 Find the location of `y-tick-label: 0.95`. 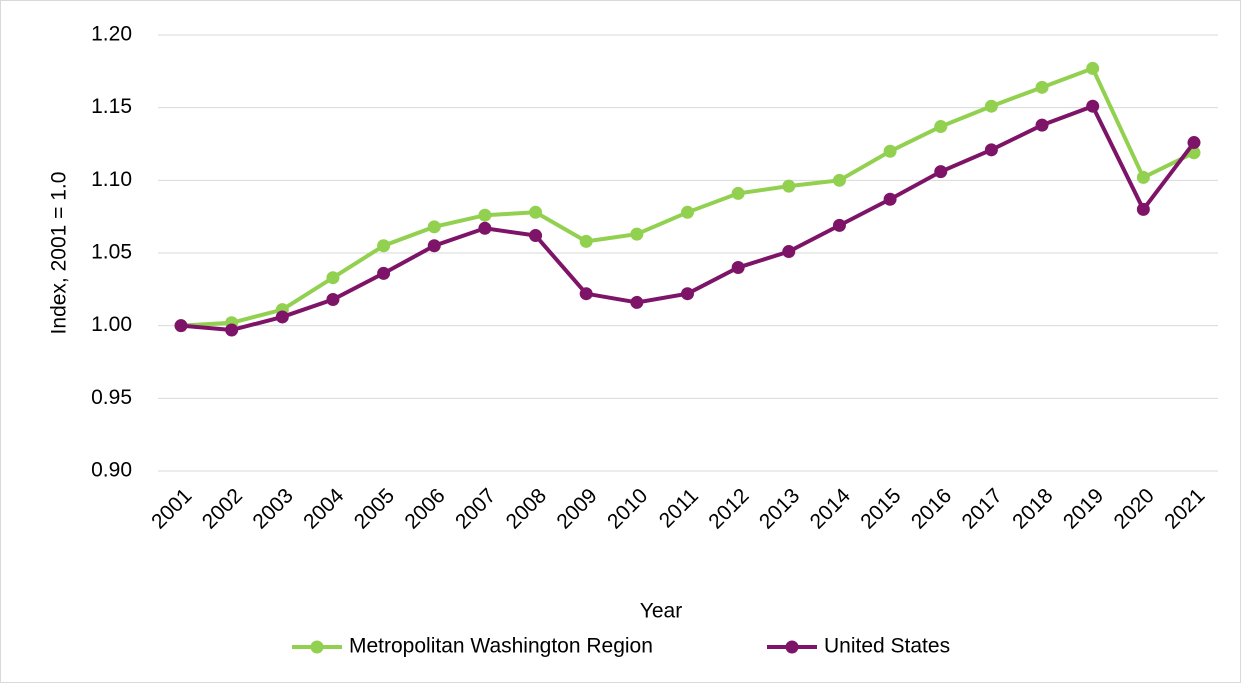

y-tick-label: 0.95 is located at coordinates (111, 397).